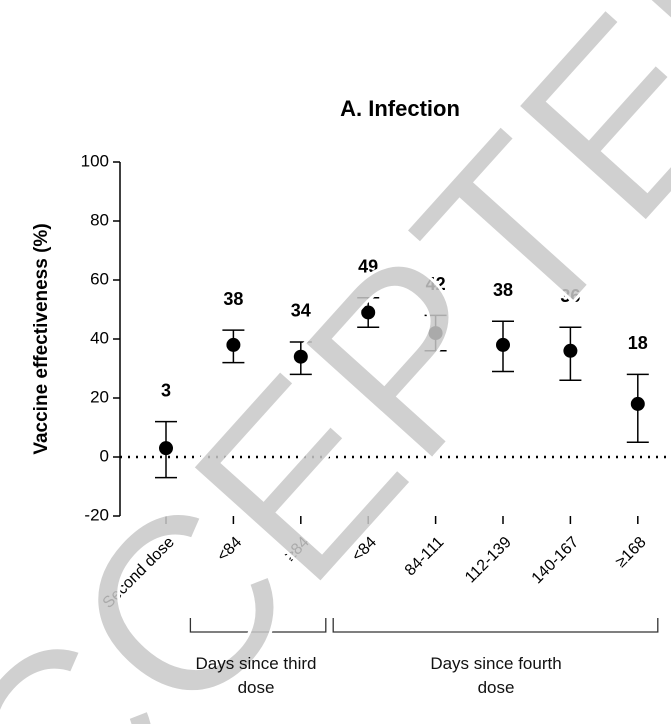  I want to click on y-tick-label: 20, so click(99, 396).